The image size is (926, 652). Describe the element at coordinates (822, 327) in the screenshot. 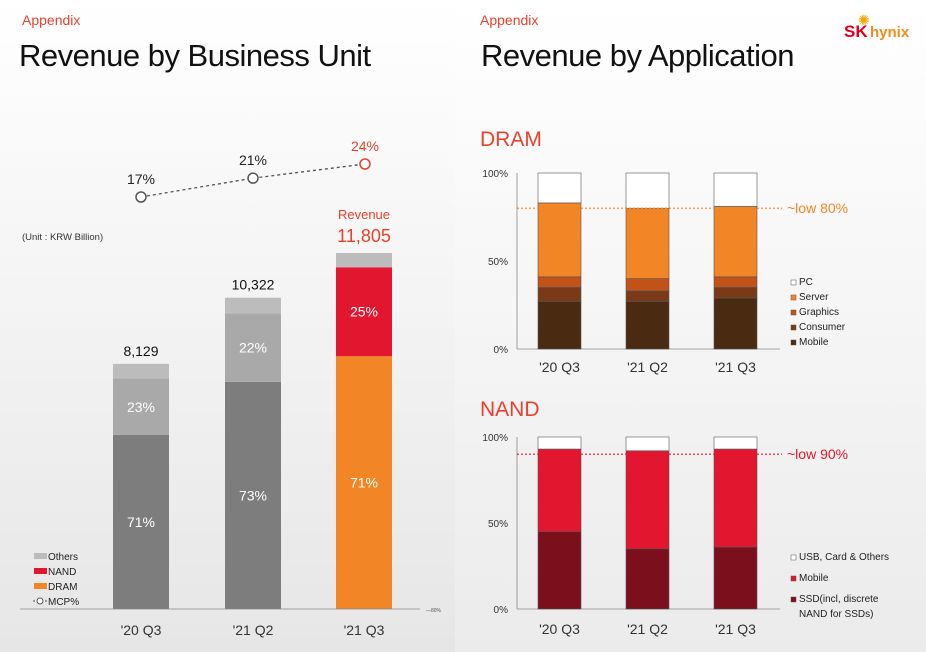

I see `legend-label: Consumer` at that location.